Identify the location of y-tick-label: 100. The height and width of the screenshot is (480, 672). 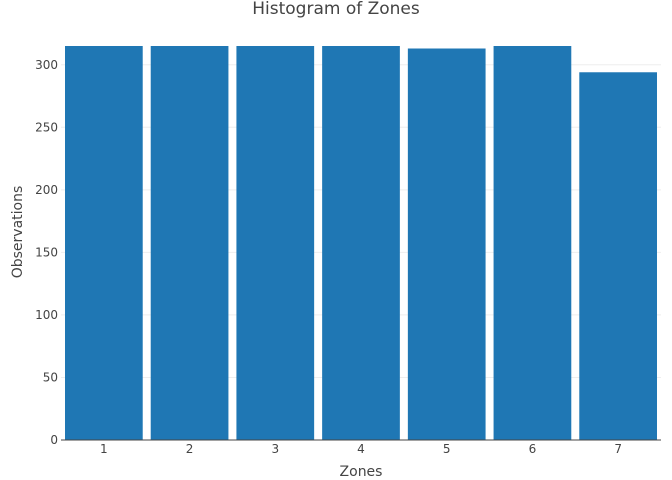
(46, 315).